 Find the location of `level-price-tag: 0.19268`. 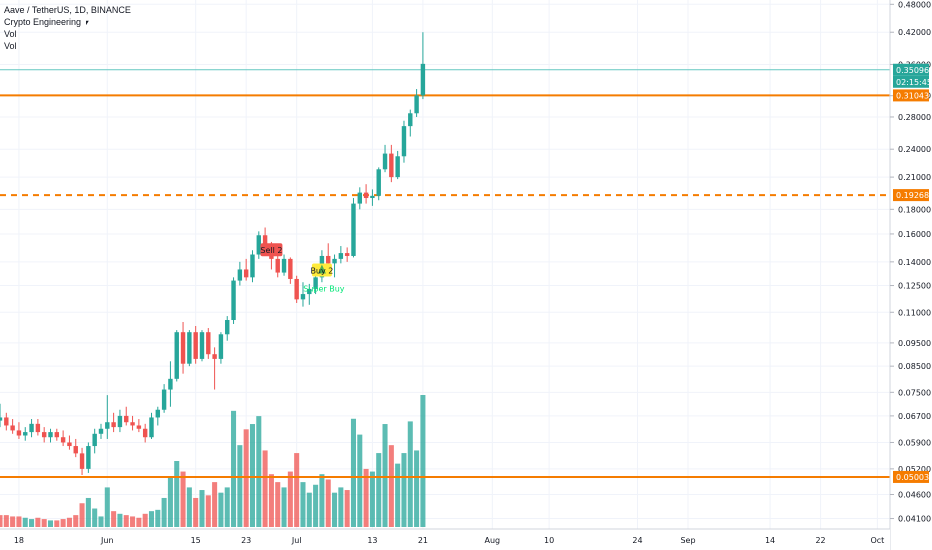

level-price-tag: 0.19268 is located at coordinates (911, 195).